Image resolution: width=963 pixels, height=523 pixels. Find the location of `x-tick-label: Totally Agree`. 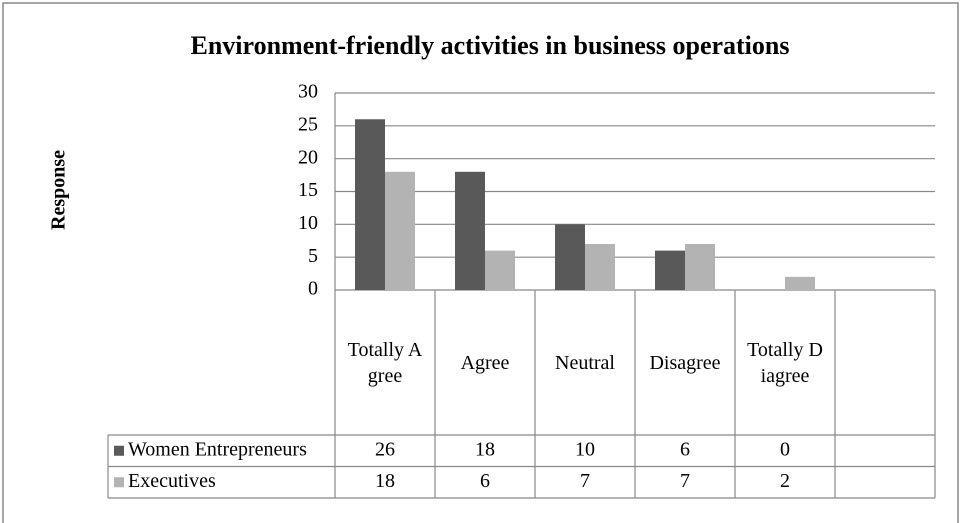

x-tick-label: Totally Agree is located at coordinates (385, 362).